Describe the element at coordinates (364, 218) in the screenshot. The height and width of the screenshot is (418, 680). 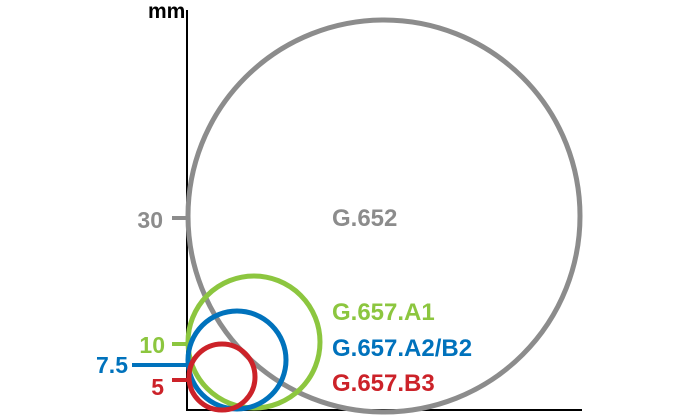
I see `g652-name-label: G.652` at that location.